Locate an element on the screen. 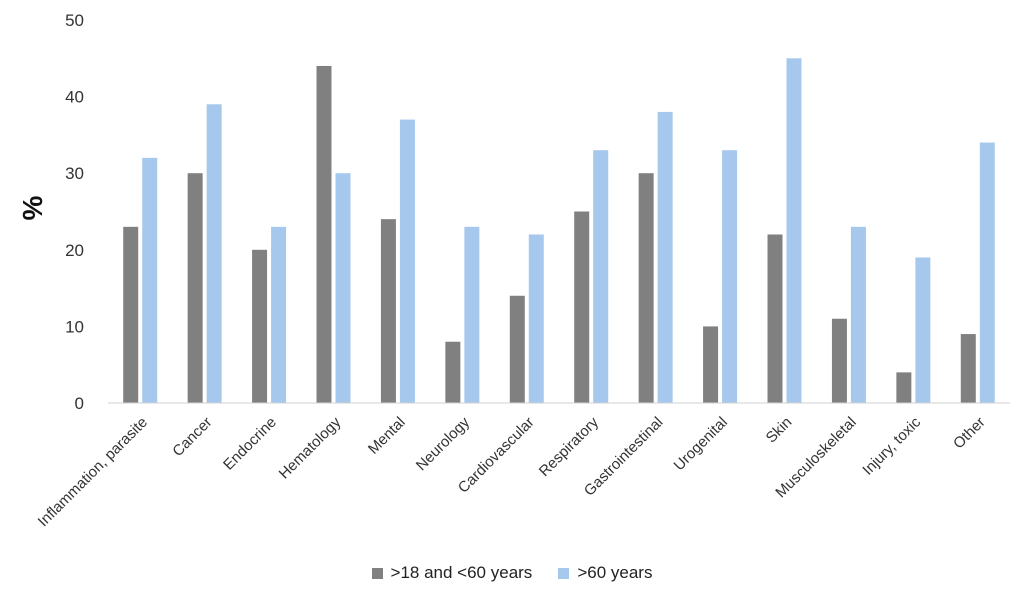  x-tick-label: Neurology is located at coordinates (443, 443).